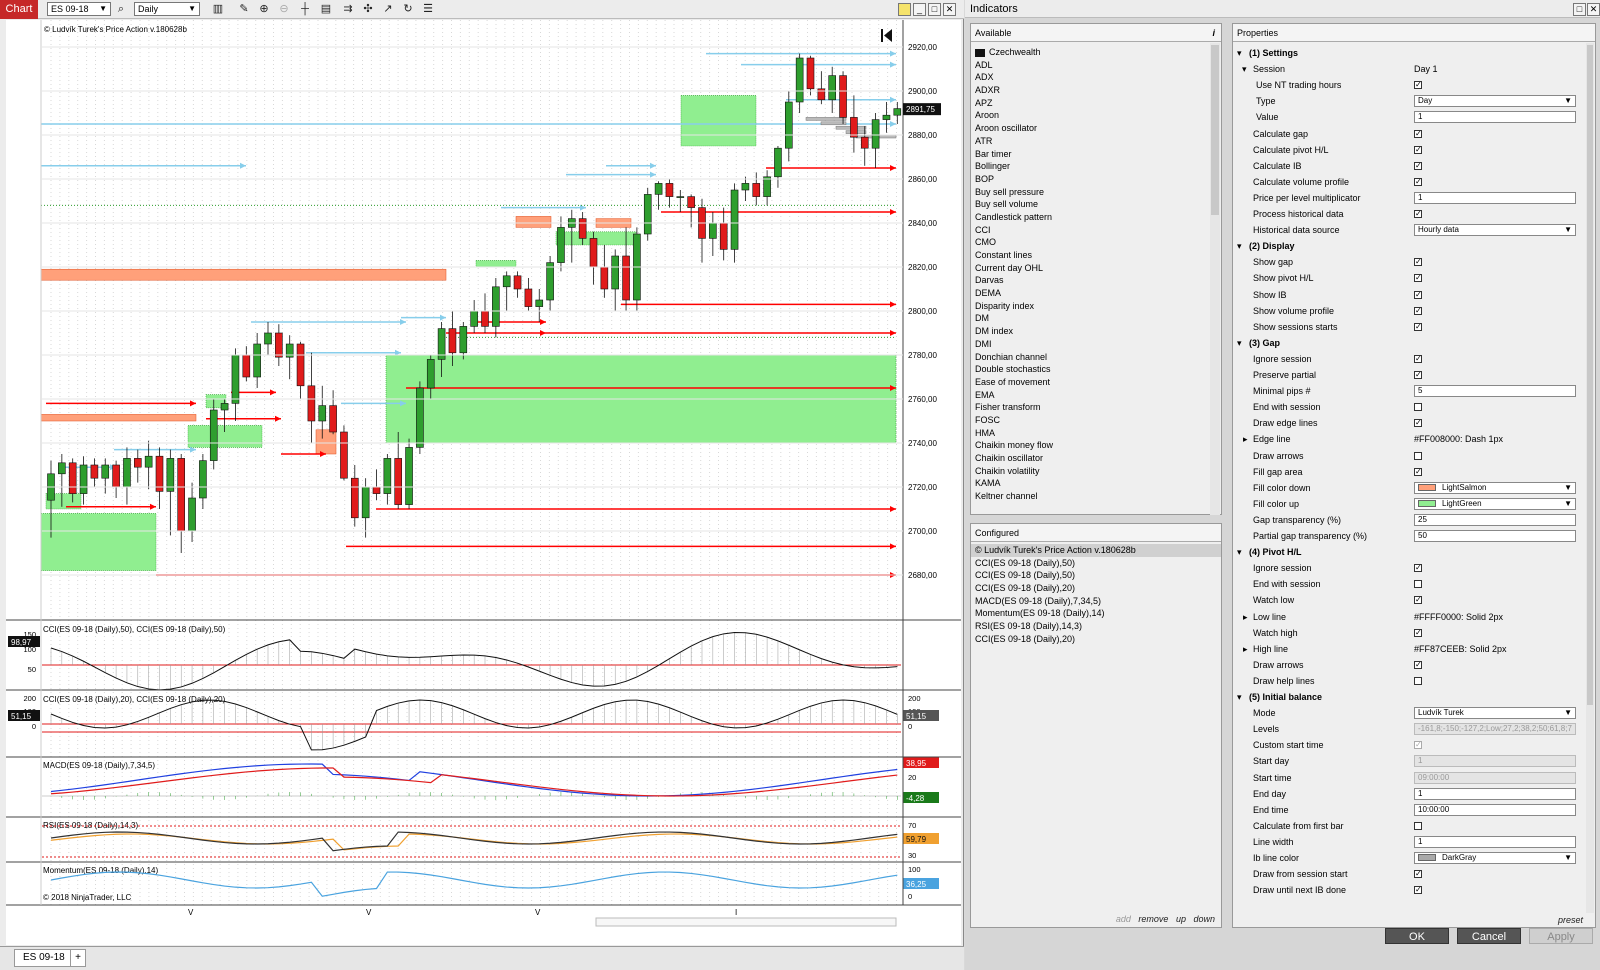  I want to click on property-select: Ludvík Turek ▼, so click(1495, 713).